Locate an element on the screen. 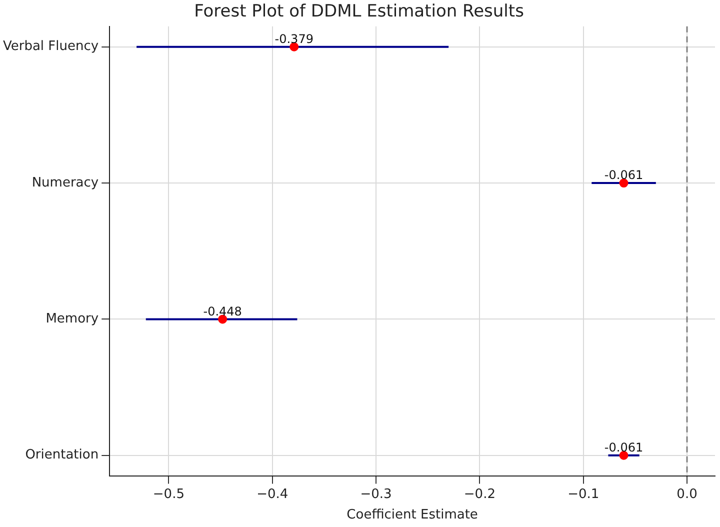 This screenshot has height=527, width=720. y-tick-label: Orientation is located at coordinates (62, 455).